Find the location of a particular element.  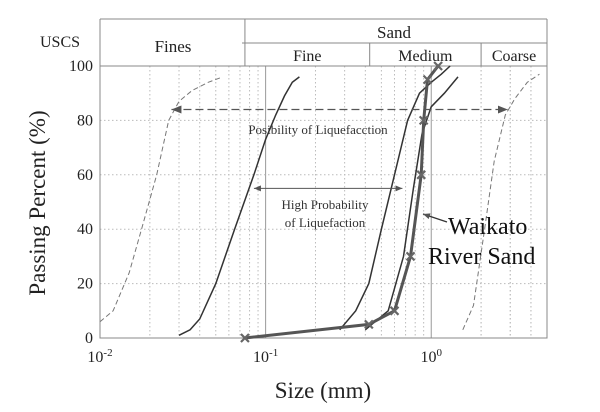

y-tick-labels: 0 20 40 60 80 100 is located at coordinates (81, 202).